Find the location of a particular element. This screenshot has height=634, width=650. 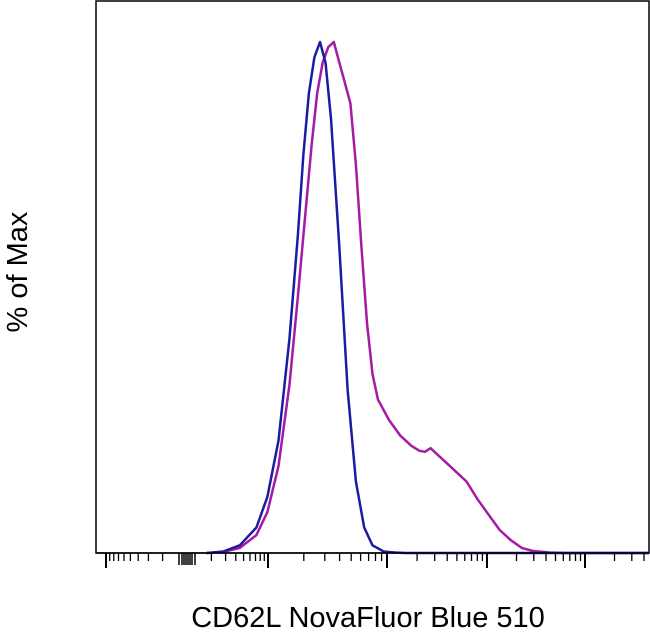

x-axis-label: CD62L NovaFluor Blue 510 is located at coordinates (368, 618).